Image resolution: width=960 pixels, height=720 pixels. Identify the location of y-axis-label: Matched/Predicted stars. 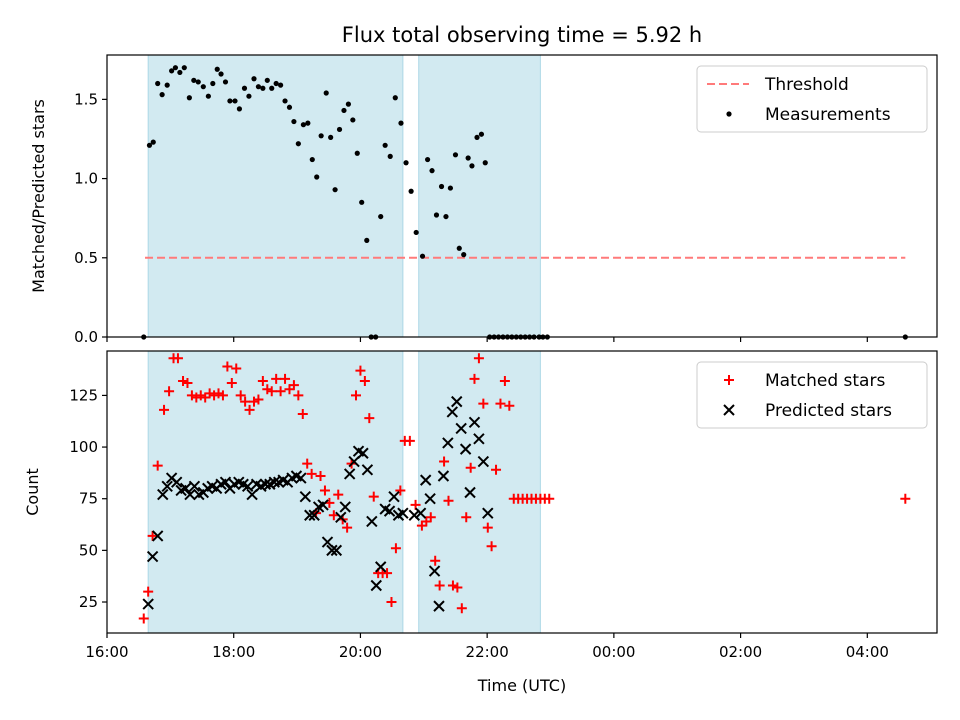
(38, 196).